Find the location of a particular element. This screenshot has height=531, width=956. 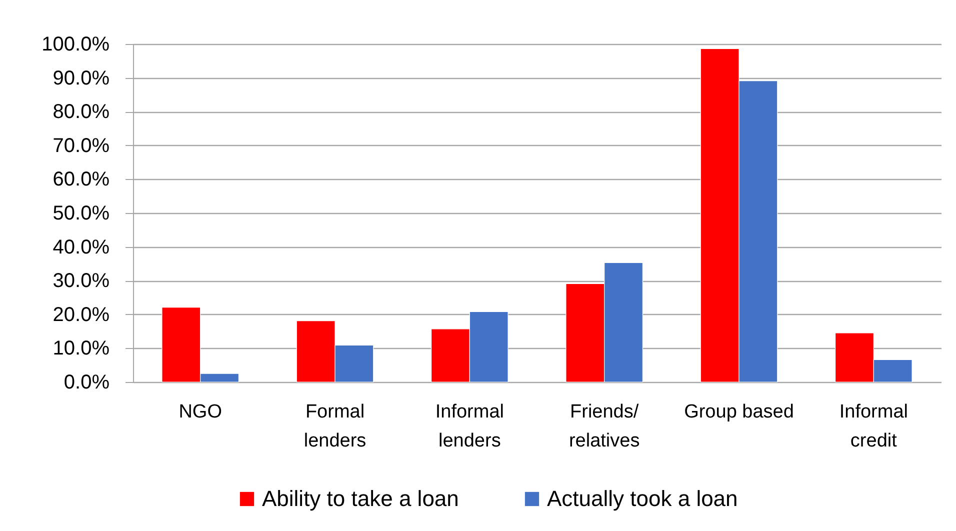

y-tick-label: 80.0% is located at coordinates (81, 112).